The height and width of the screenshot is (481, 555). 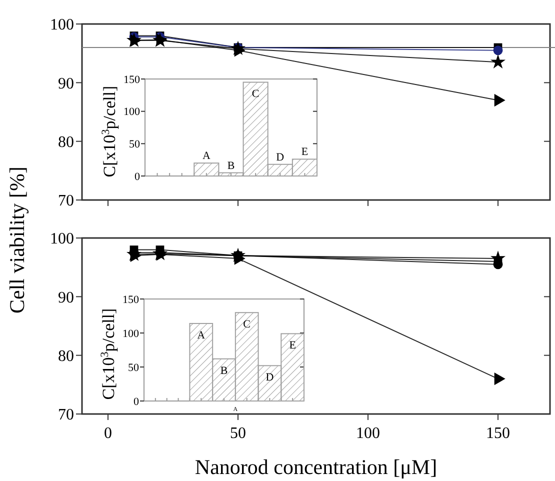 I want to click on x-axis-title: Nanorod concentration [μM], so click(x=316, y=467).